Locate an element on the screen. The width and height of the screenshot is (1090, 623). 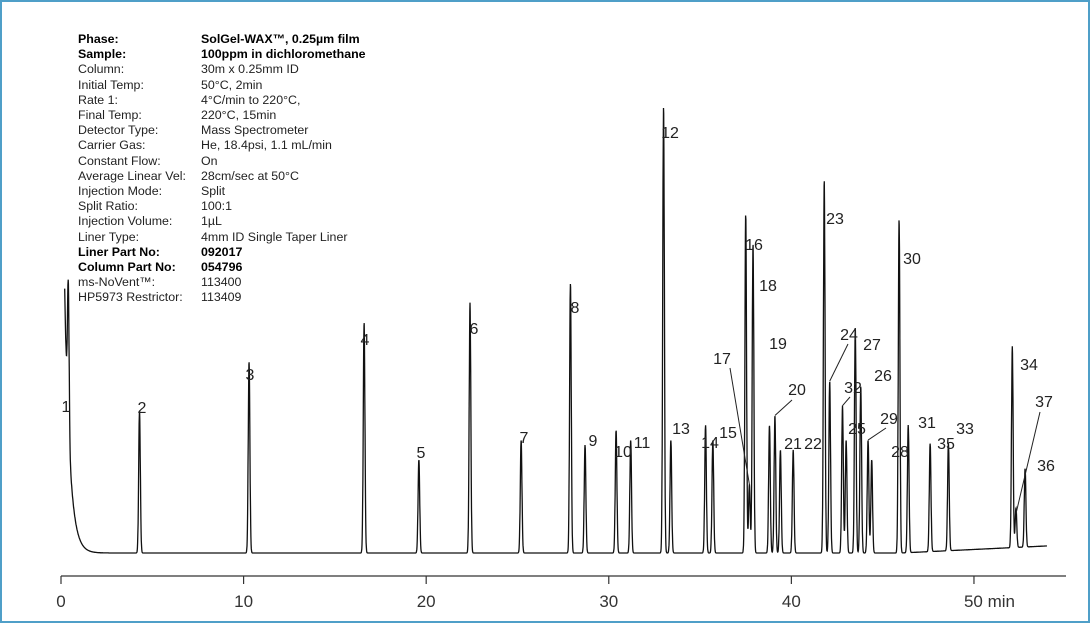
x-tick-label: 10 is located at coordinates (243, 601).